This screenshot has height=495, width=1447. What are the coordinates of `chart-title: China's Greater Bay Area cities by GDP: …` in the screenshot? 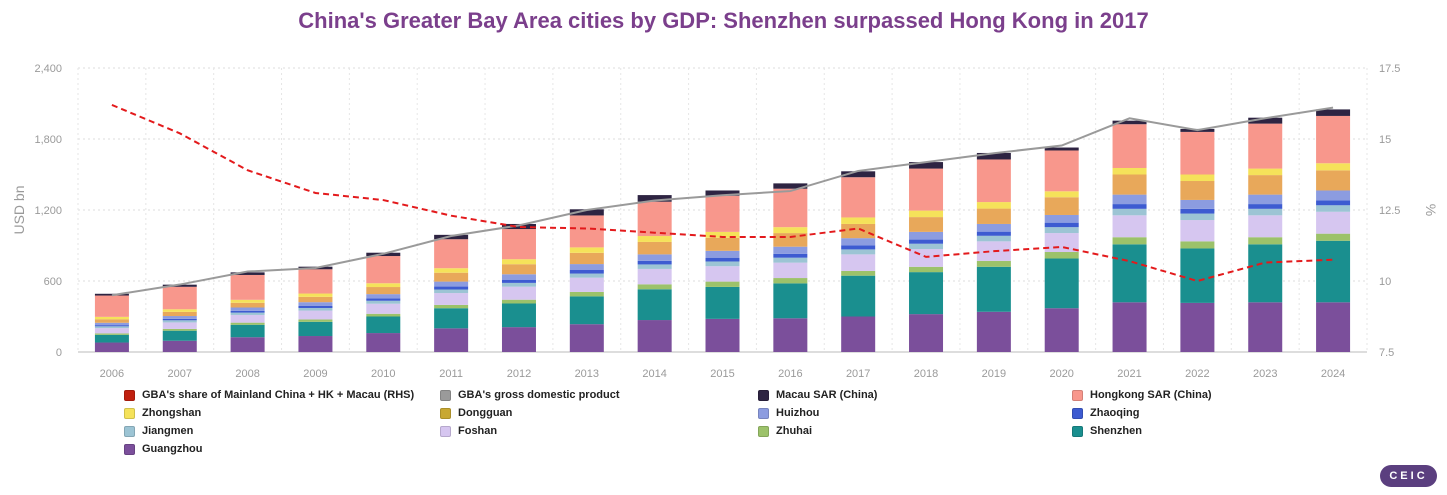 It's located at (723, 20).